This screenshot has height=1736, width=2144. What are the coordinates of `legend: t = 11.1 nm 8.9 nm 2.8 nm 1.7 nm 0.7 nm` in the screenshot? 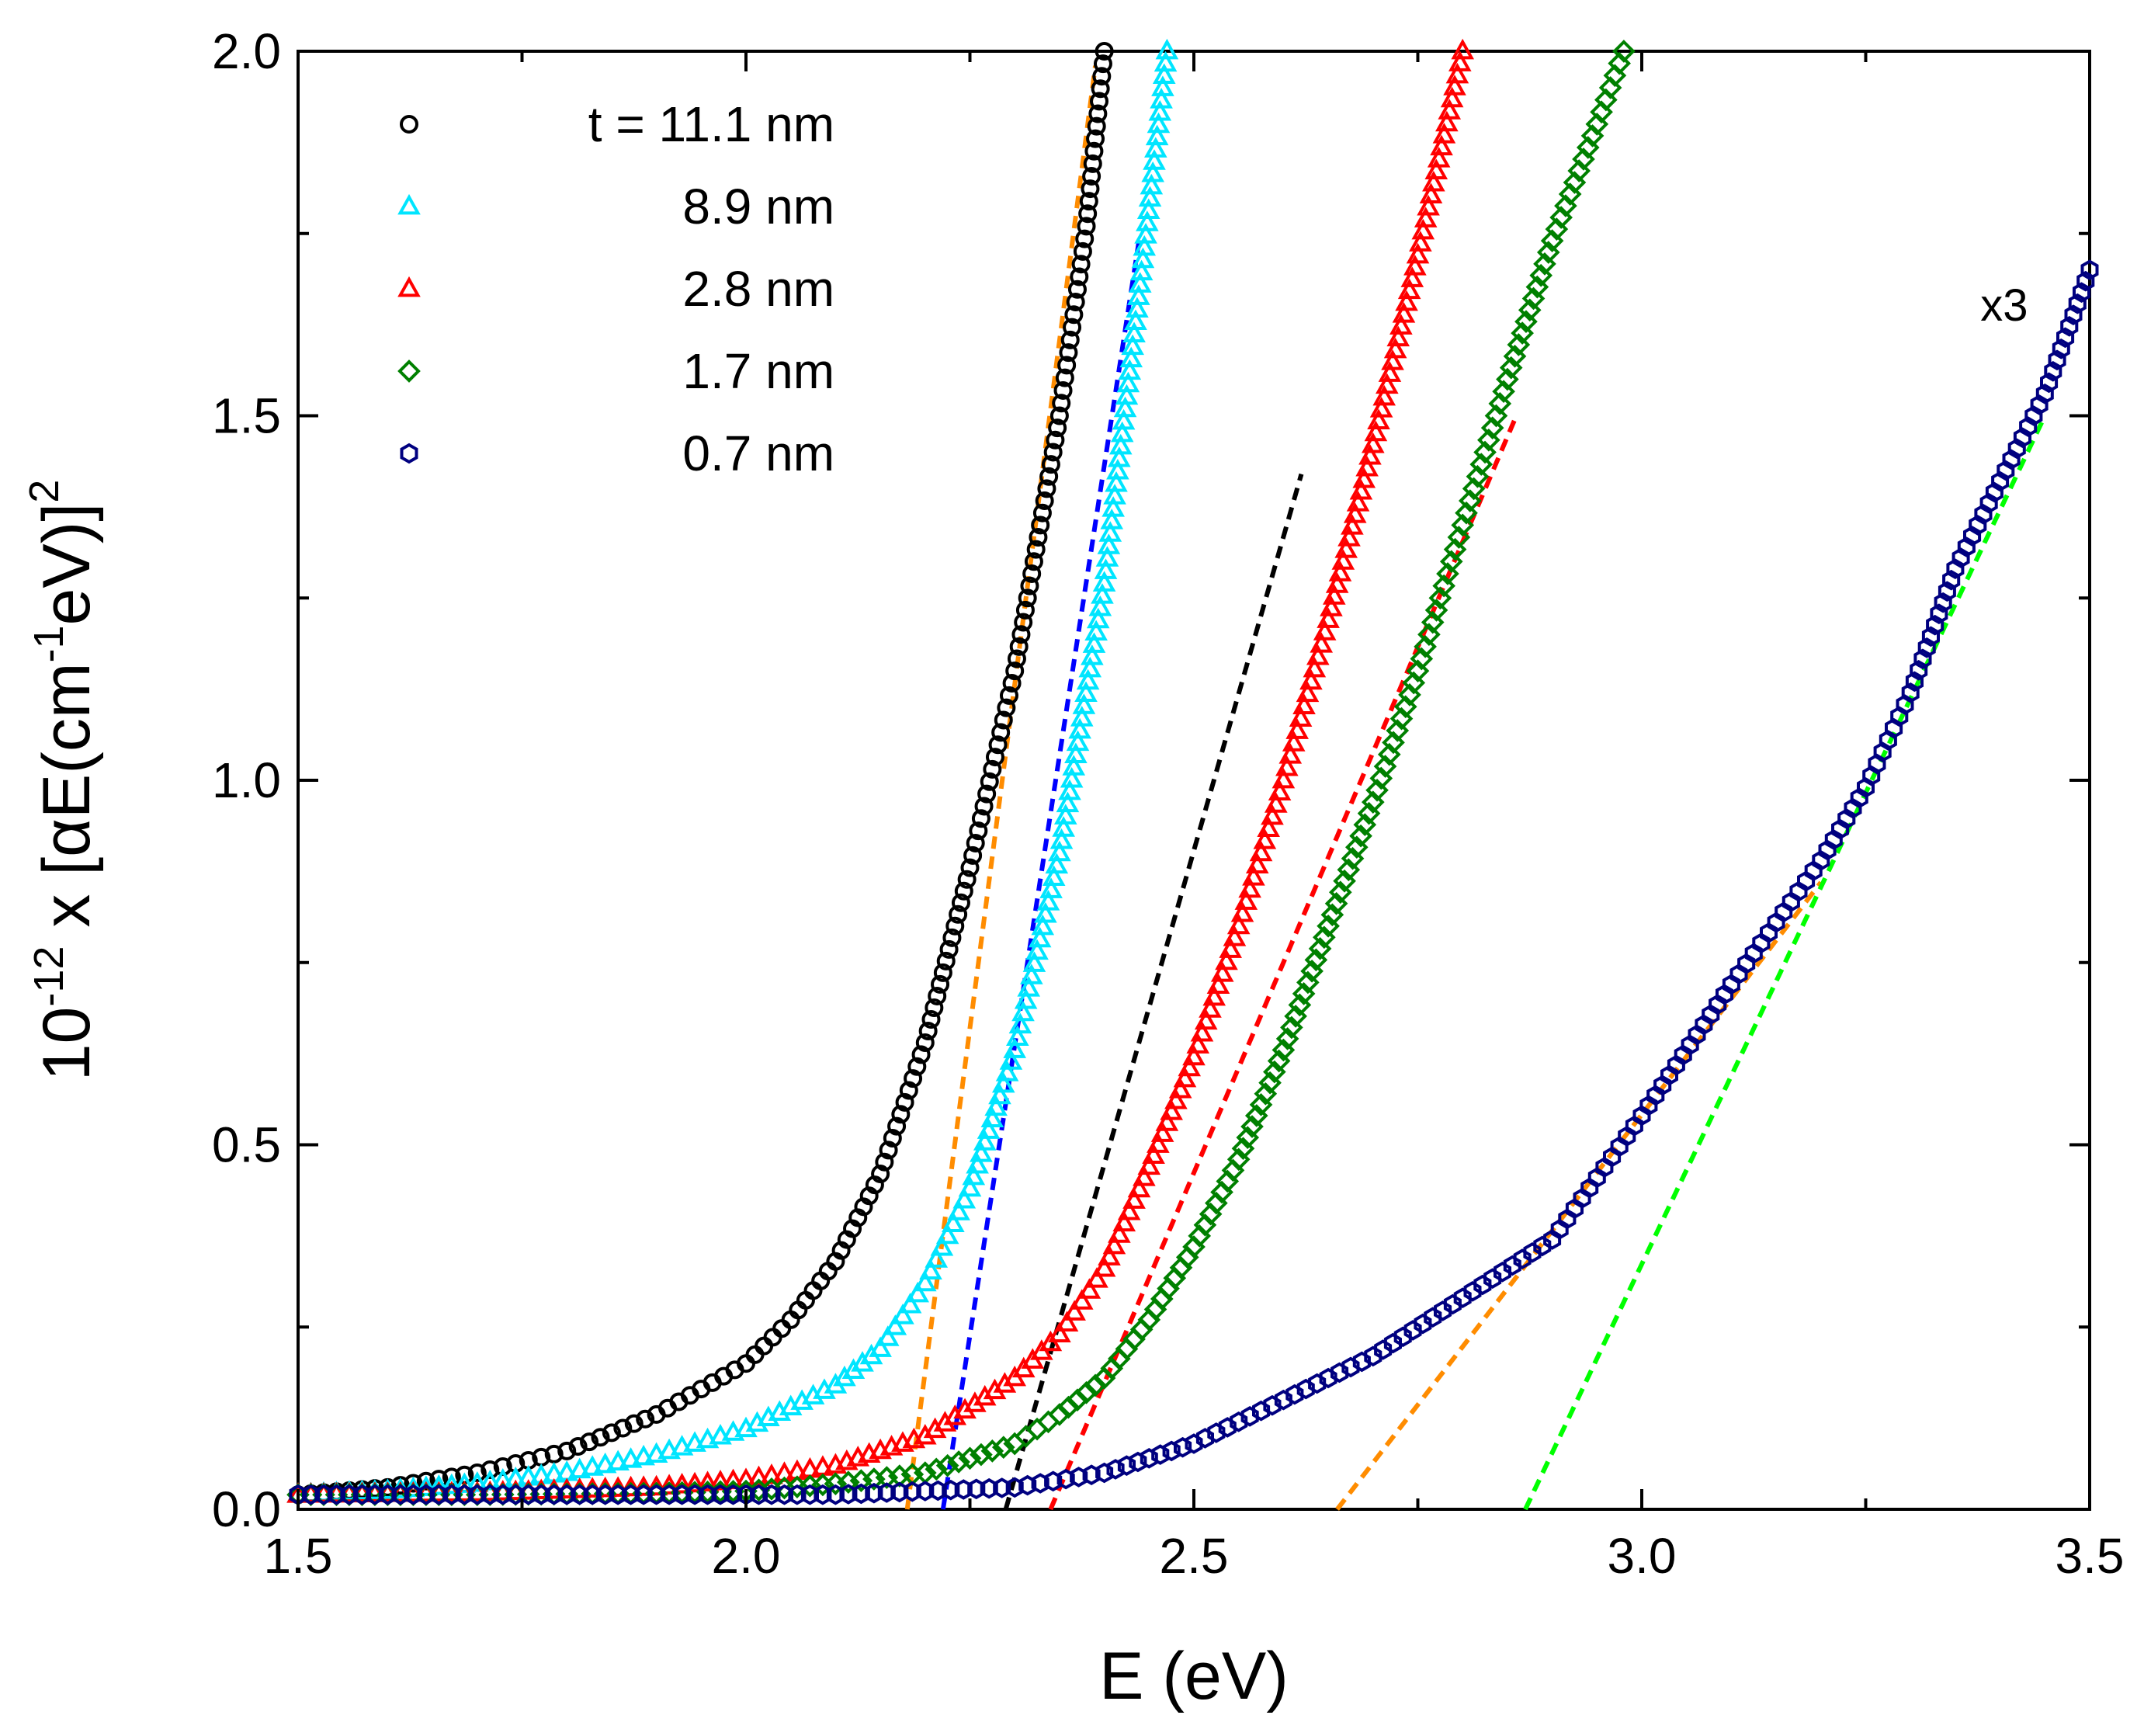 It's located at (616, 288).